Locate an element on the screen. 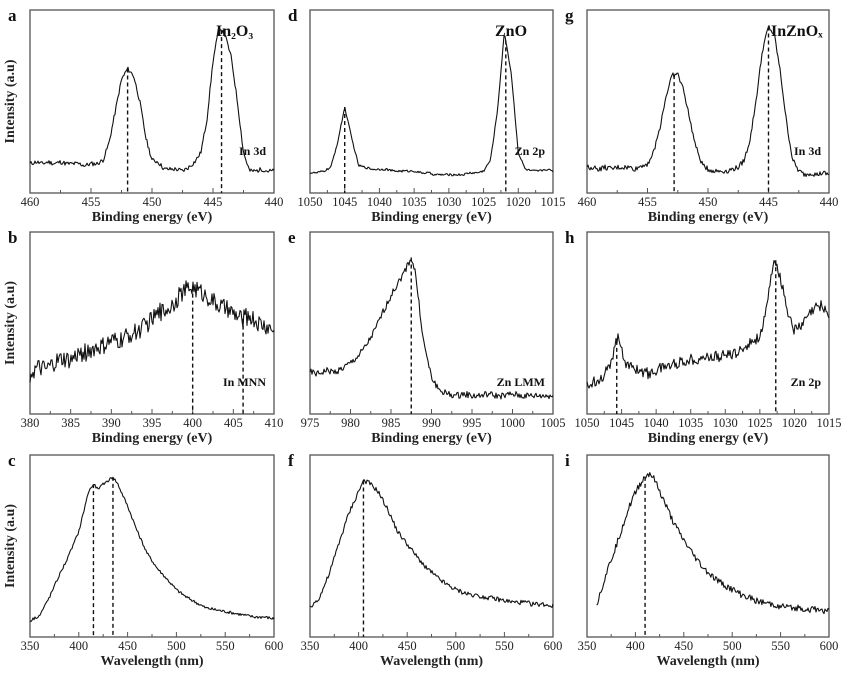 Image resolution: width=857 pixels, height=674 pixels. sample-title: In₂O₃ is located at coordinates (234, 31).